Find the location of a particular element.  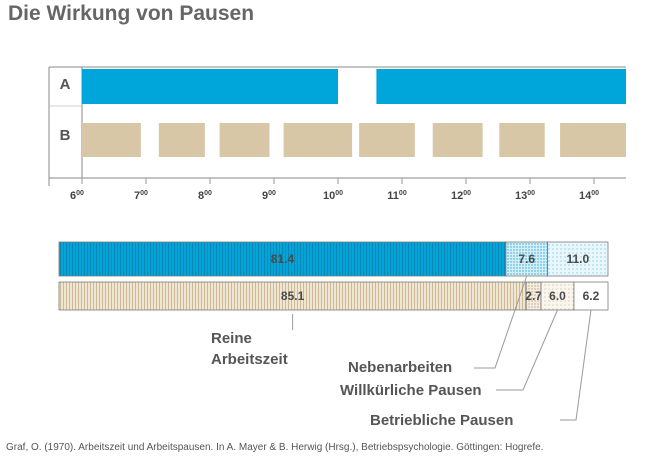

x-tick-label-13: 1300 is located at coordinates (525, 196).